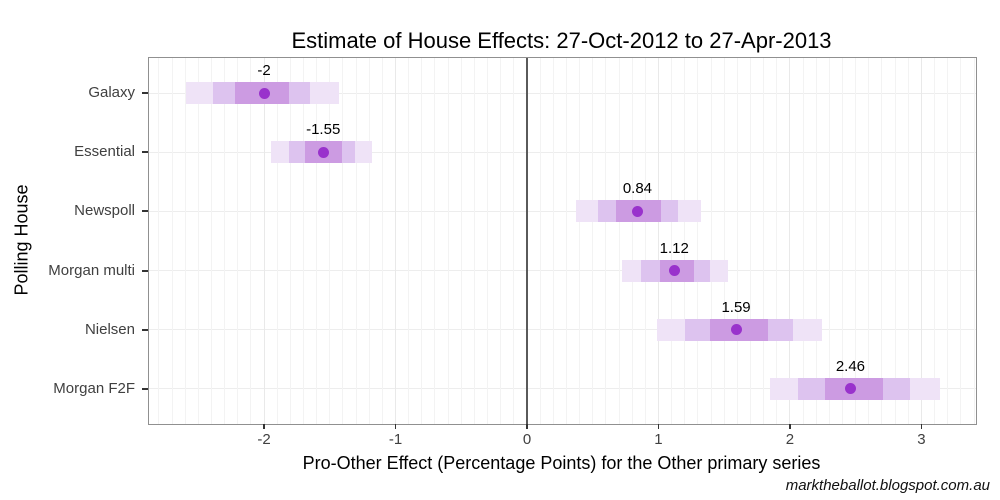 The width and height of the screenshot is (1000, 500). Describe the element at coordinates (527, 241) in the screenshot. I see `zero-reference-line` at that location.